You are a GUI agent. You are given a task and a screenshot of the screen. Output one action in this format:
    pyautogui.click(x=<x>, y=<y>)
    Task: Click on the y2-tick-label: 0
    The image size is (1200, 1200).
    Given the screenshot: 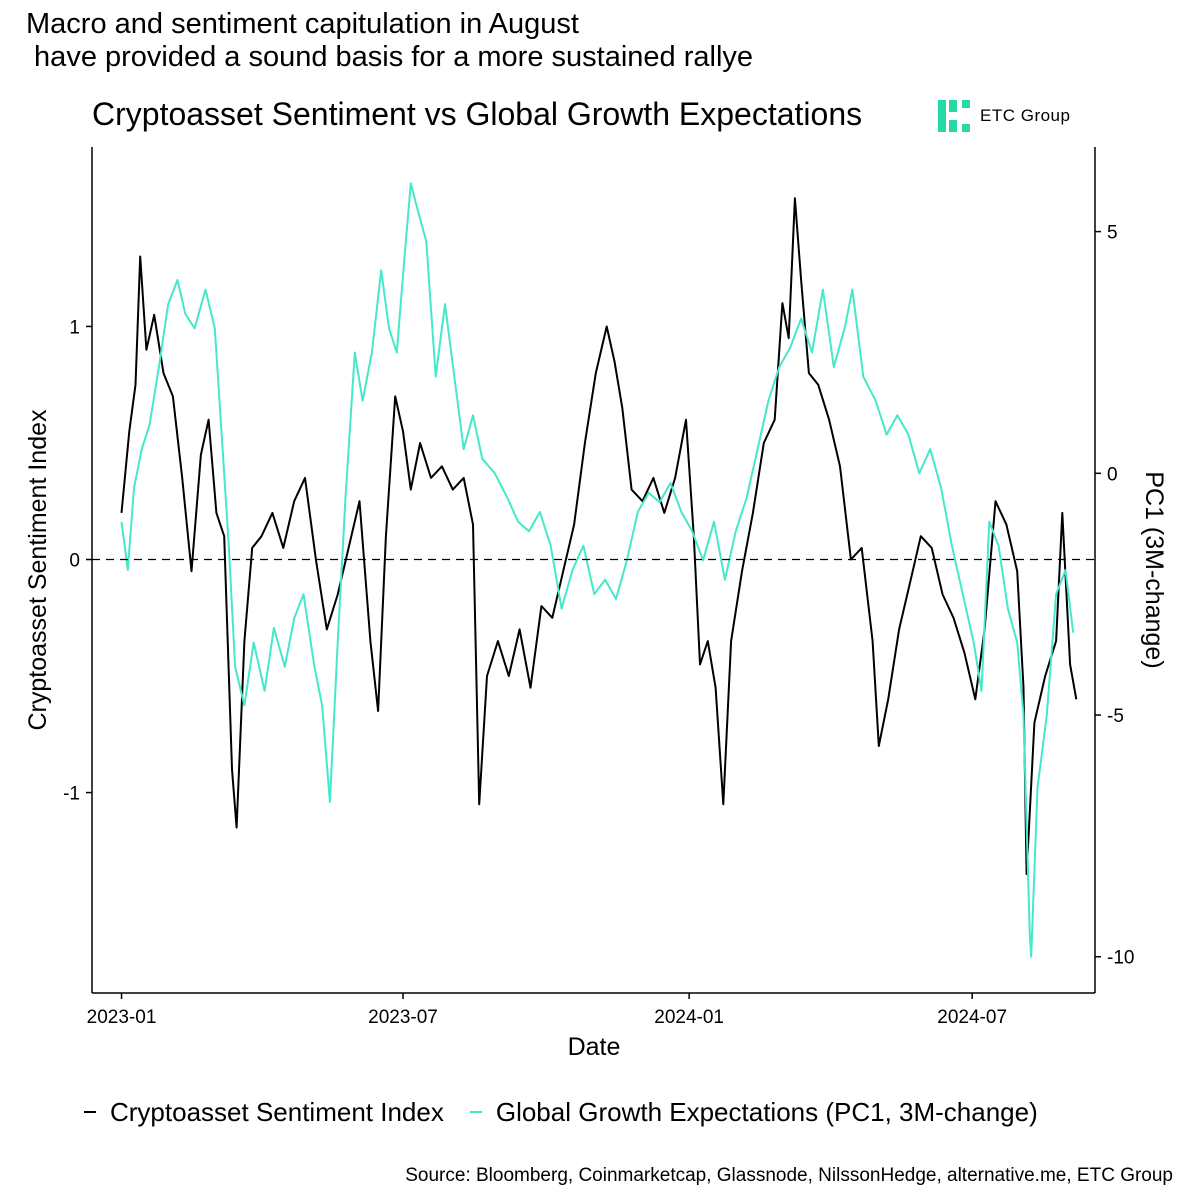 What is the action you would take?
    pyautogui.click(x=1112, y=474)
    